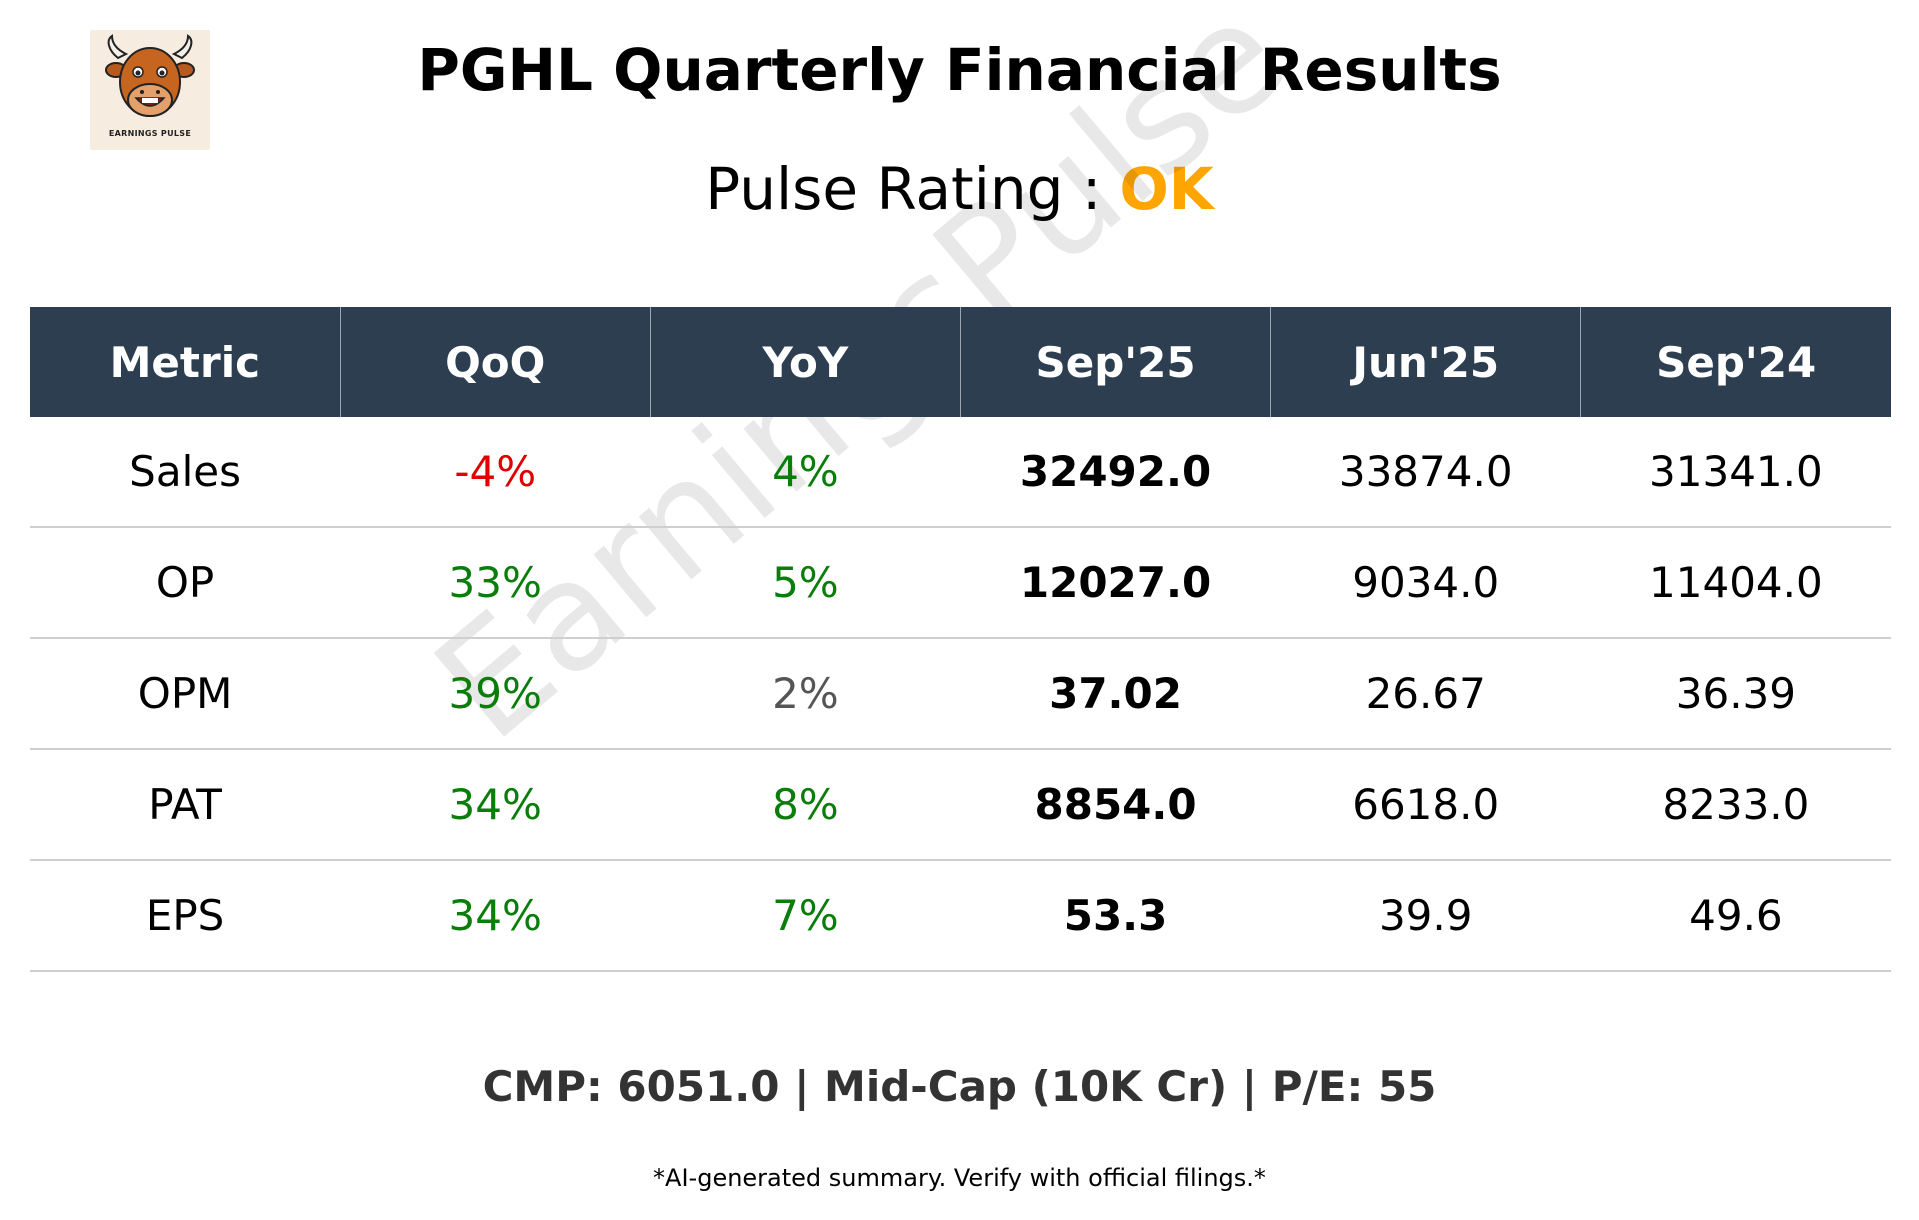  Describe the element at coordinates (1425, 472) in the screenshot. I see `jun25-cell: 33874.0` at that location.